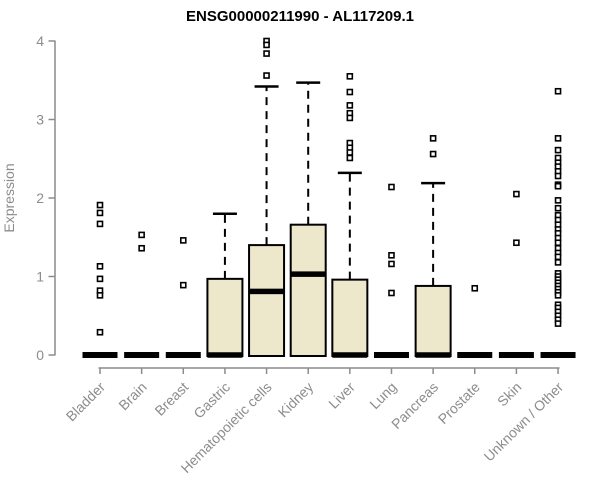 This screenshot has width=600, height=500. I want to click on box-gastric, so click(225, 285).